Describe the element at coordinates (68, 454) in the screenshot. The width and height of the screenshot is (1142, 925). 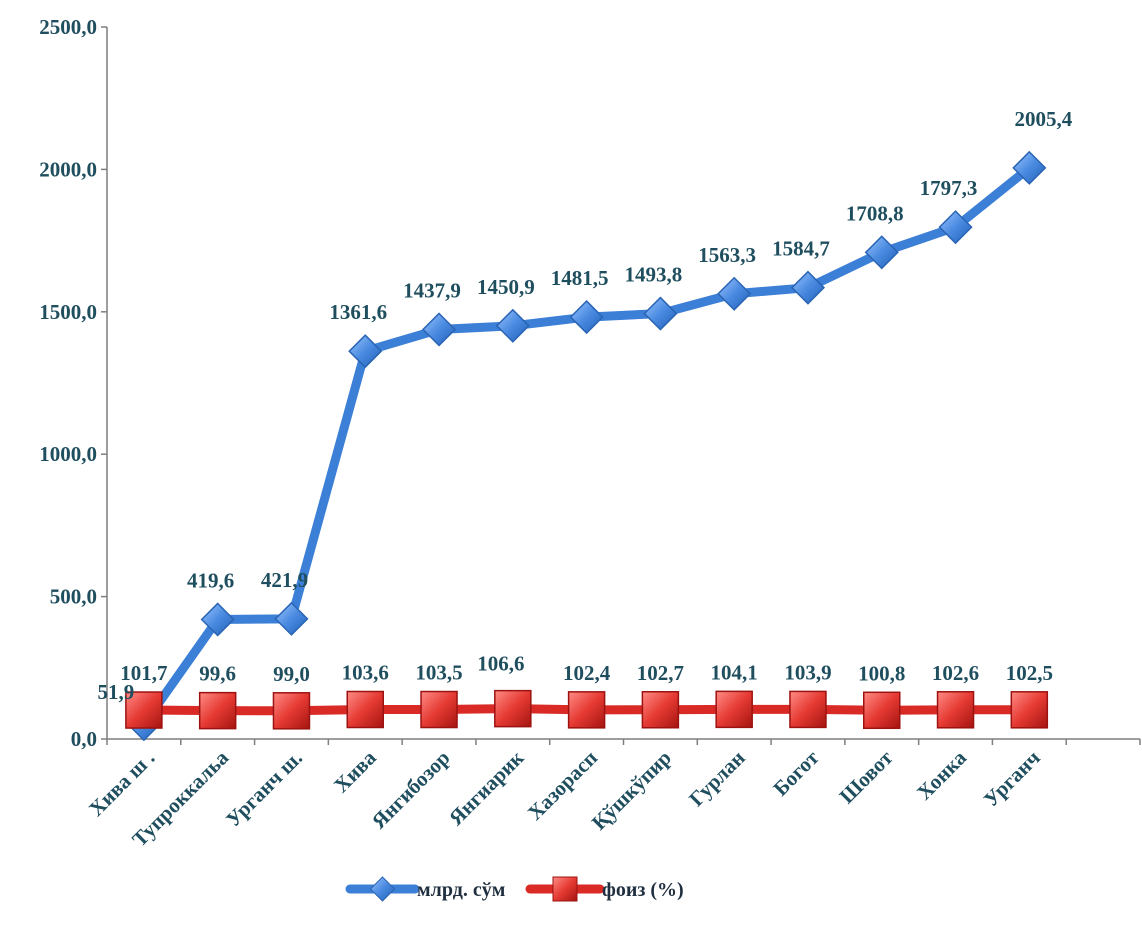
I see `y-tick-label: 1000,0` at that location.